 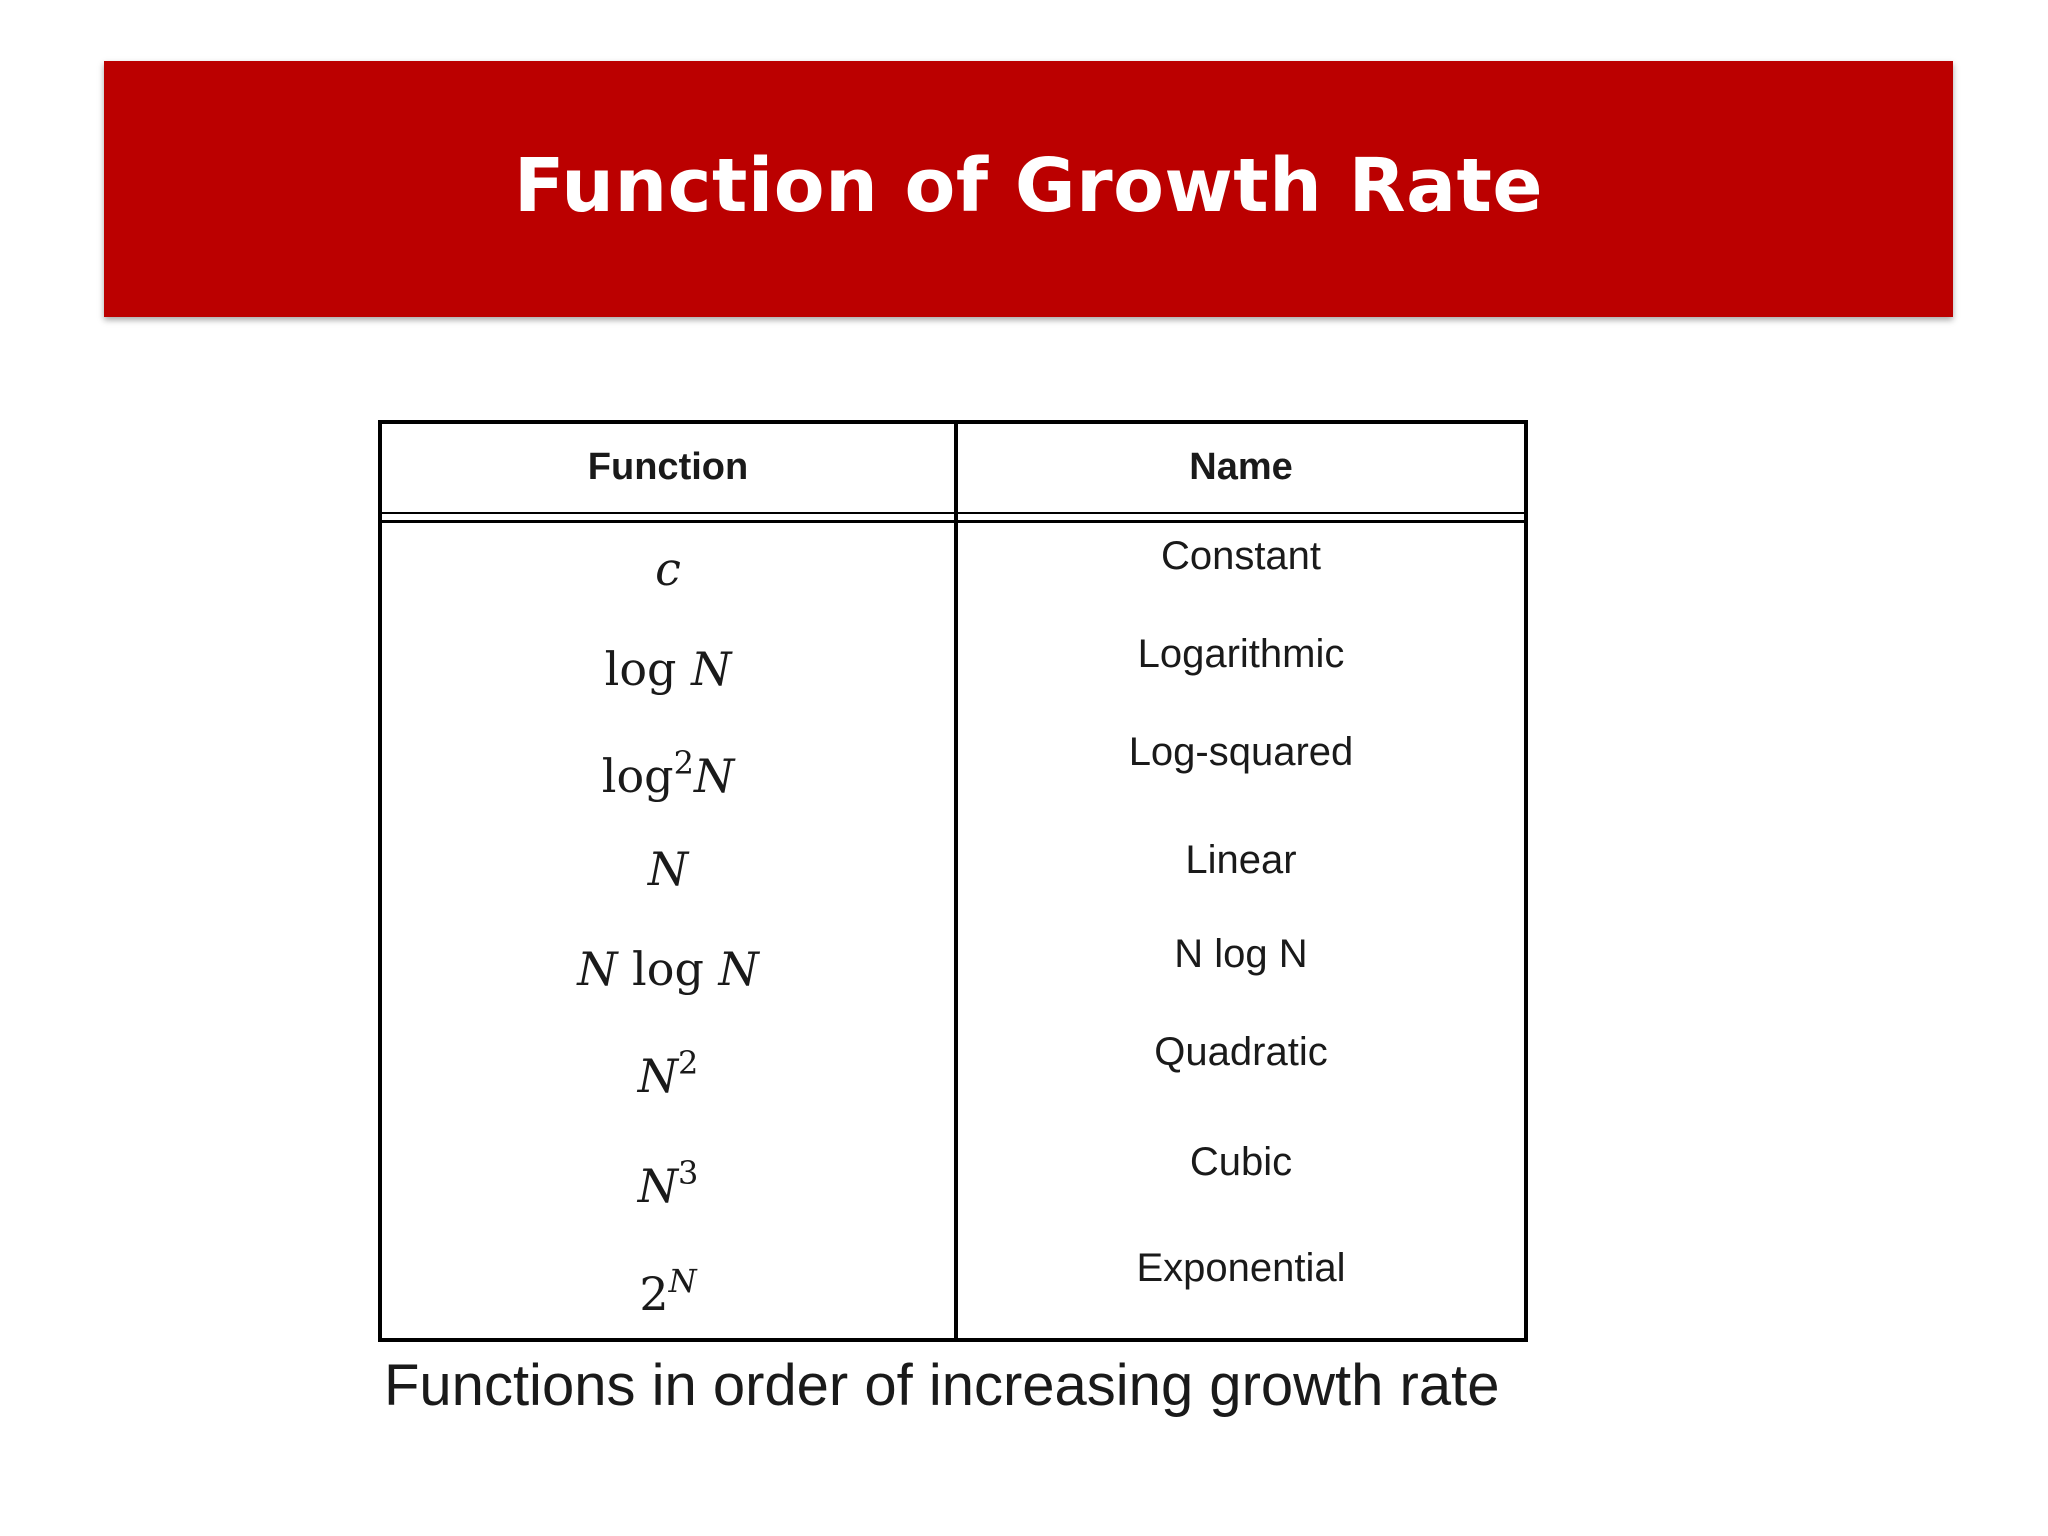 I want to click on column-divider, so click(x=956, y=881).